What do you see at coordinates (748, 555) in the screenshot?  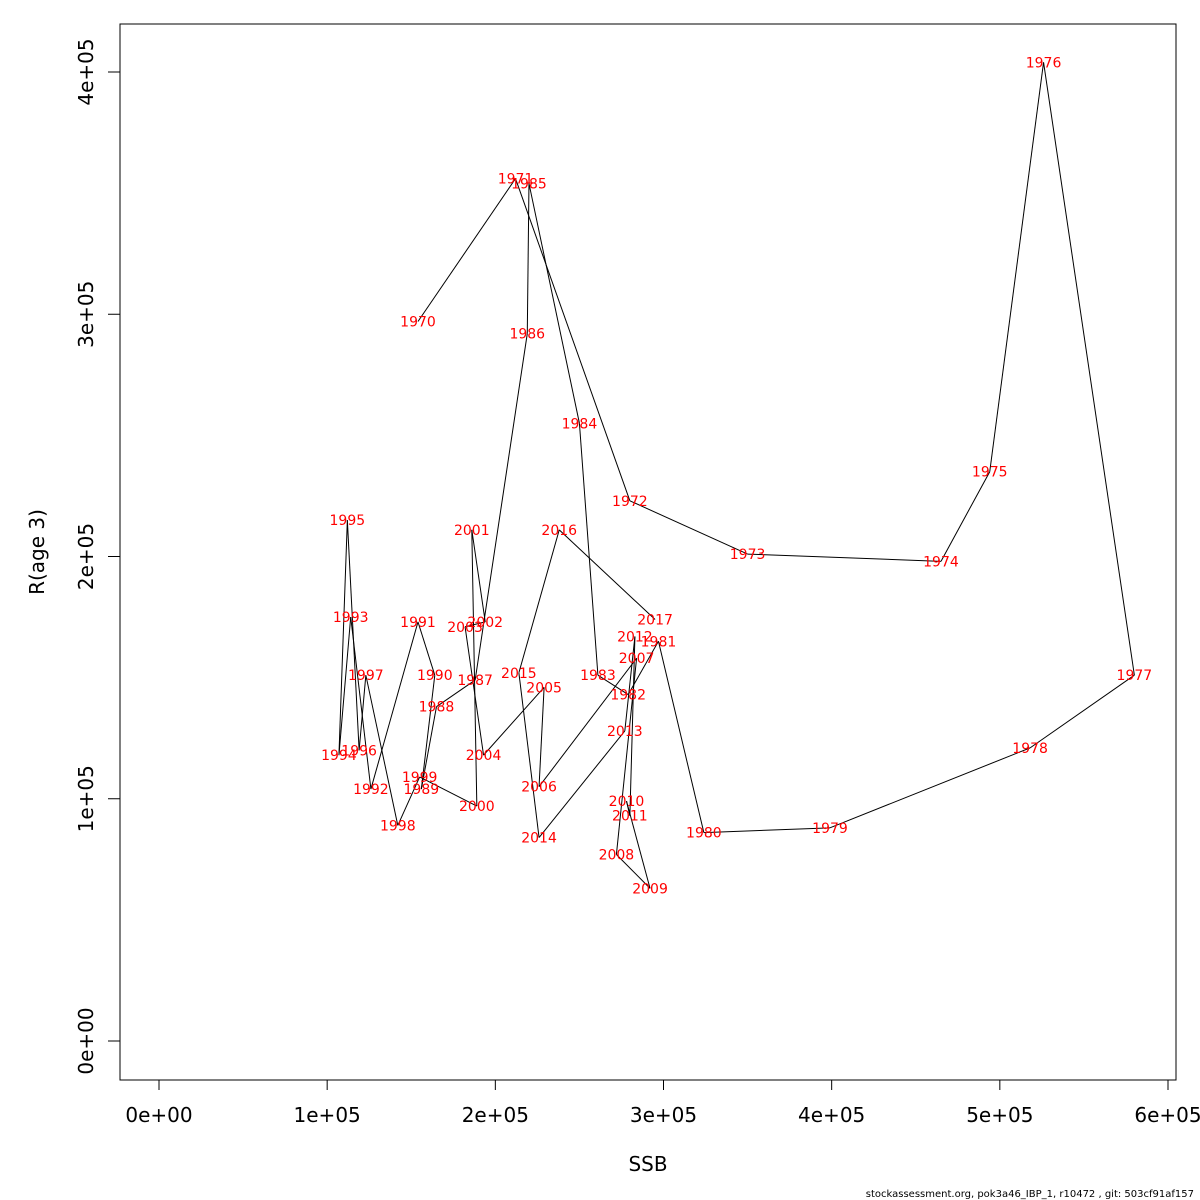 I see `point-label-1973: 1973` at bounding box center [748, 555].